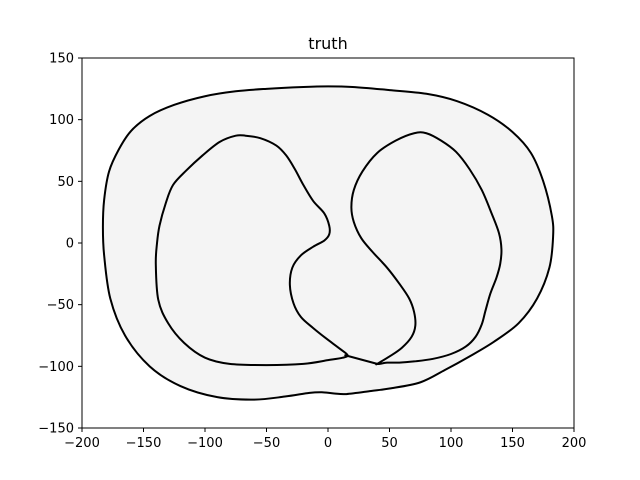  I want to click on x-tick-label: −50, so click(266, 443).